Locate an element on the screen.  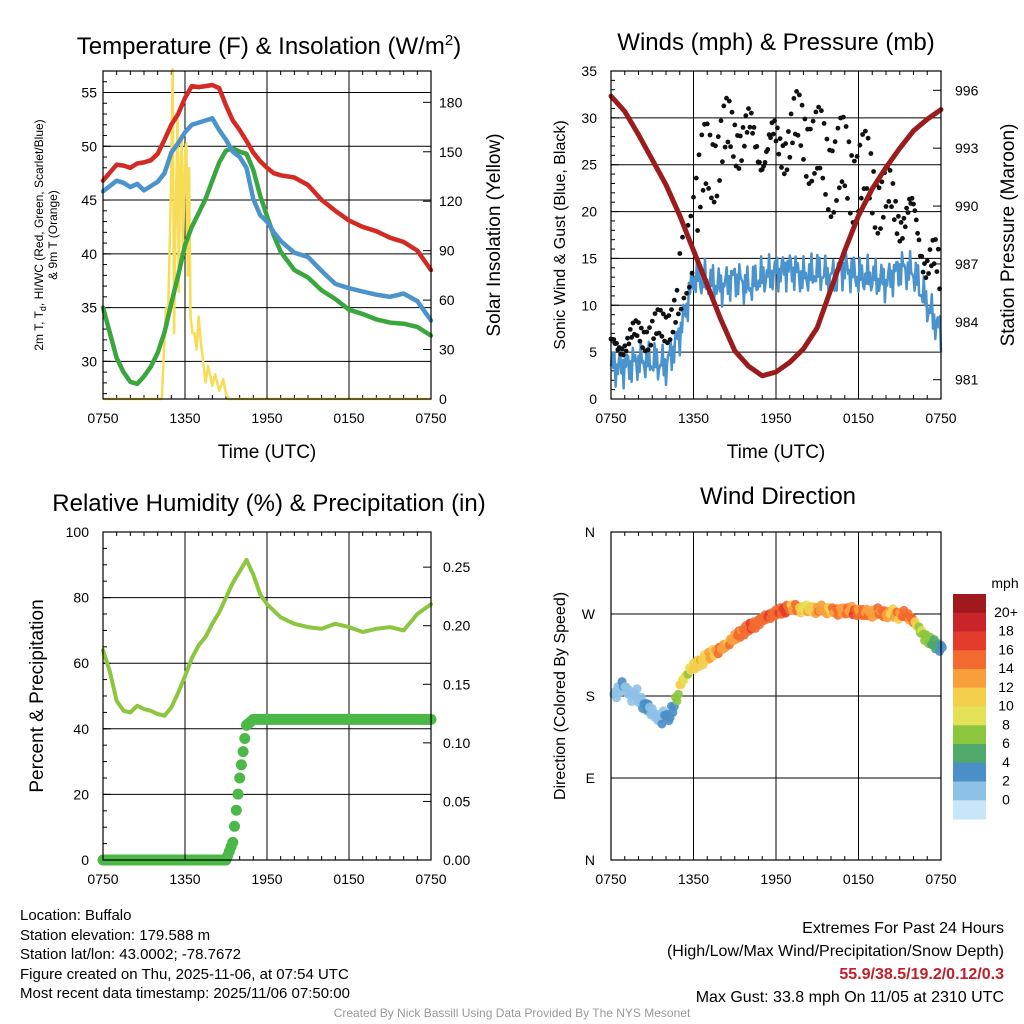
temp-ytick-right-label: 120 is located at coordinates (451, 201).